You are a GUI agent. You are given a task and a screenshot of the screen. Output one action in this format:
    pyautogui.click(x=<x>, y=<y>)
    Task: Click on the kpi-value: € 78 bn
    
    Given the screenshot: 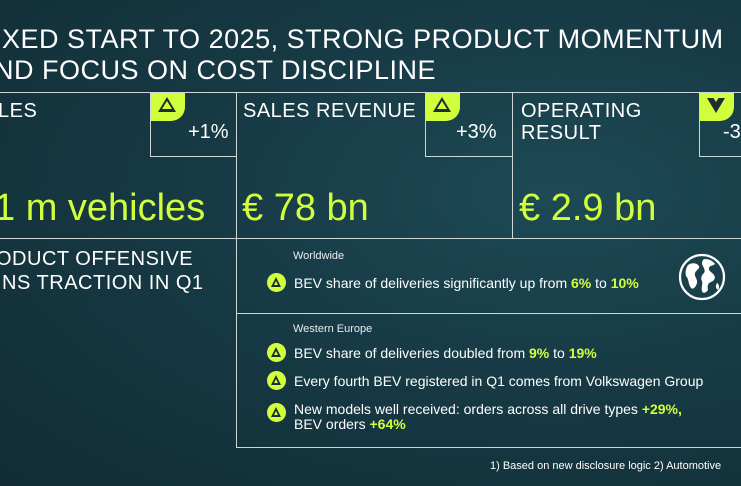 What is the action you would take?
    pyautogui.click(x=305, y=208)
    